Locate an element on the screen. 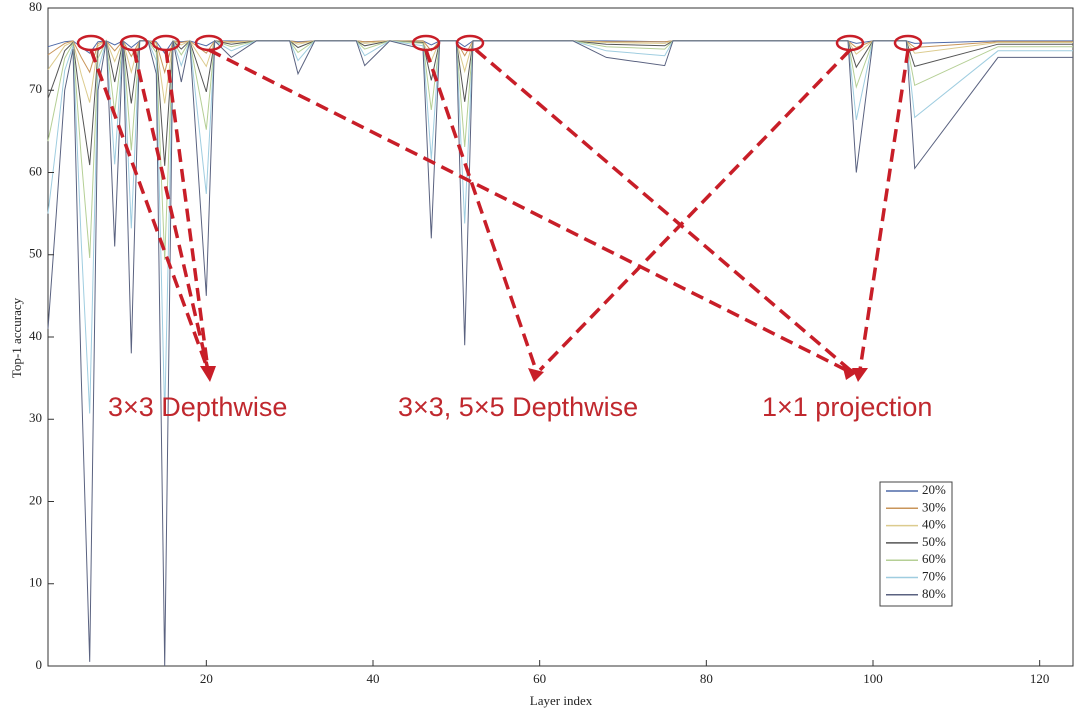 The image size is (1080, 712). x-tick-label: 80 is located at coordinates (706, 678).